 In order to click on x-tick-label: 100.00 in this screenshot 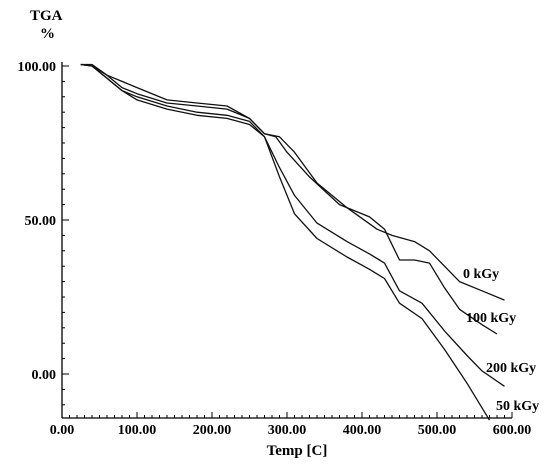, I will do `click(137, 430)`.